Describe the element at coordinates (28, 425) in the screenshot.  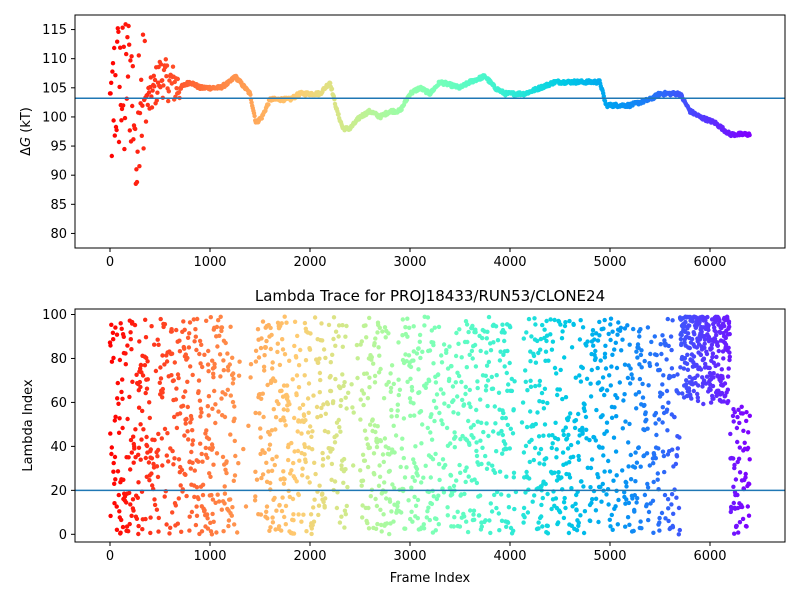
I see `lambda-y-label: Lambda Index` at that location.